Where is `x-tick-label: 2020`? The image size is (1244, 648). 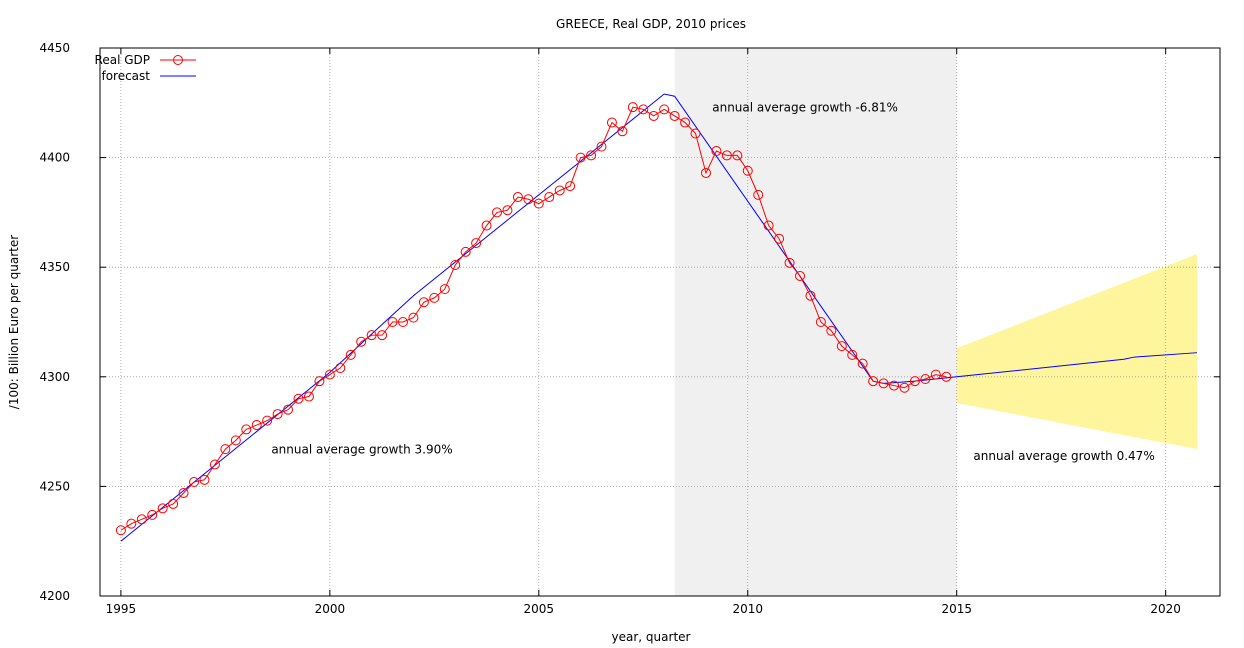 x-tick-label: 2020 is located at coordinates (1165, 609).